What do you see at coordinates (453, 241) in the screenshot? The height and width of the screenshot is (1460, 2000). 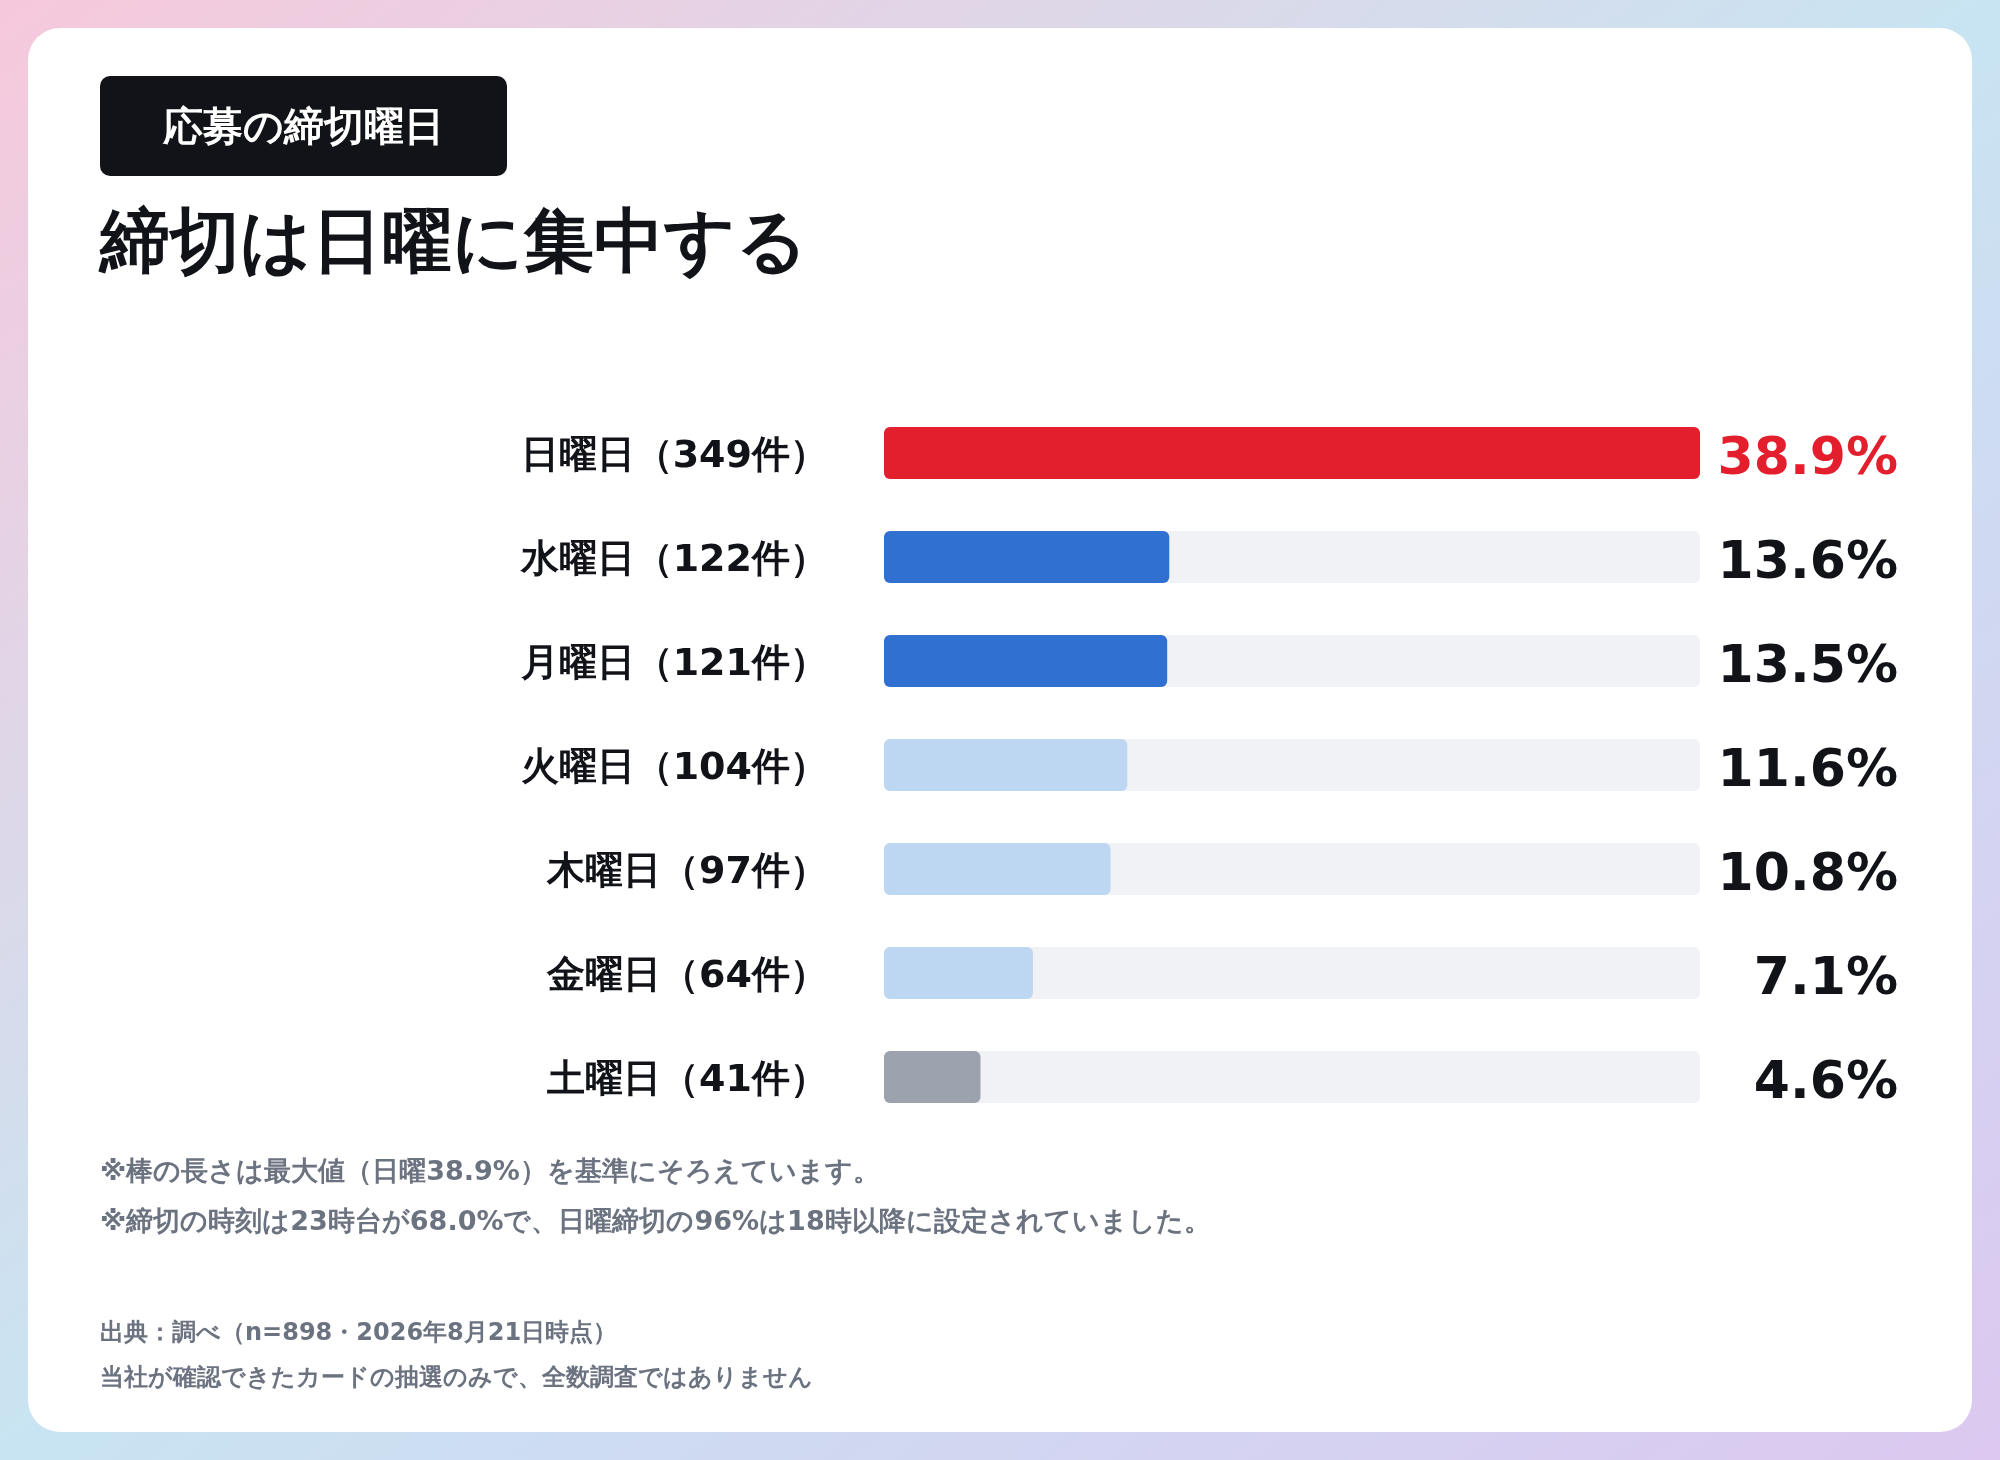 I see `chart-title: 締切は日曜に集中する` at bounding box center [453, 241].